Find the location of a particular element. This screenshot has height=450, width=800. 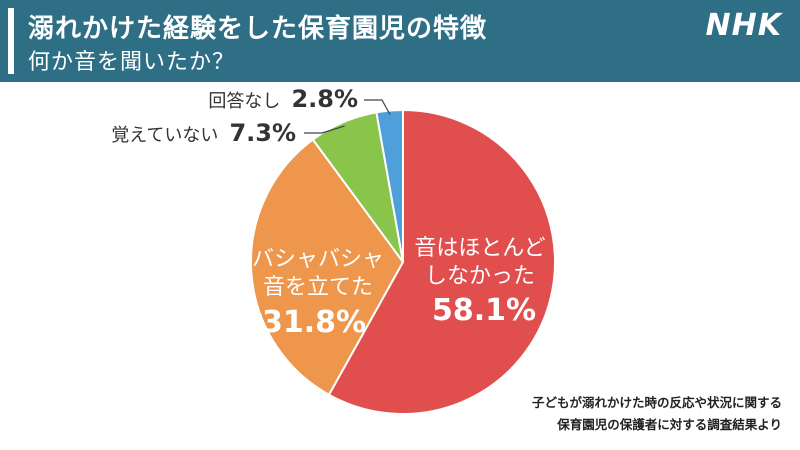

chart-title: 溺れかけた経験をした保育園児の特徴 is located at coordinates (258, 29).